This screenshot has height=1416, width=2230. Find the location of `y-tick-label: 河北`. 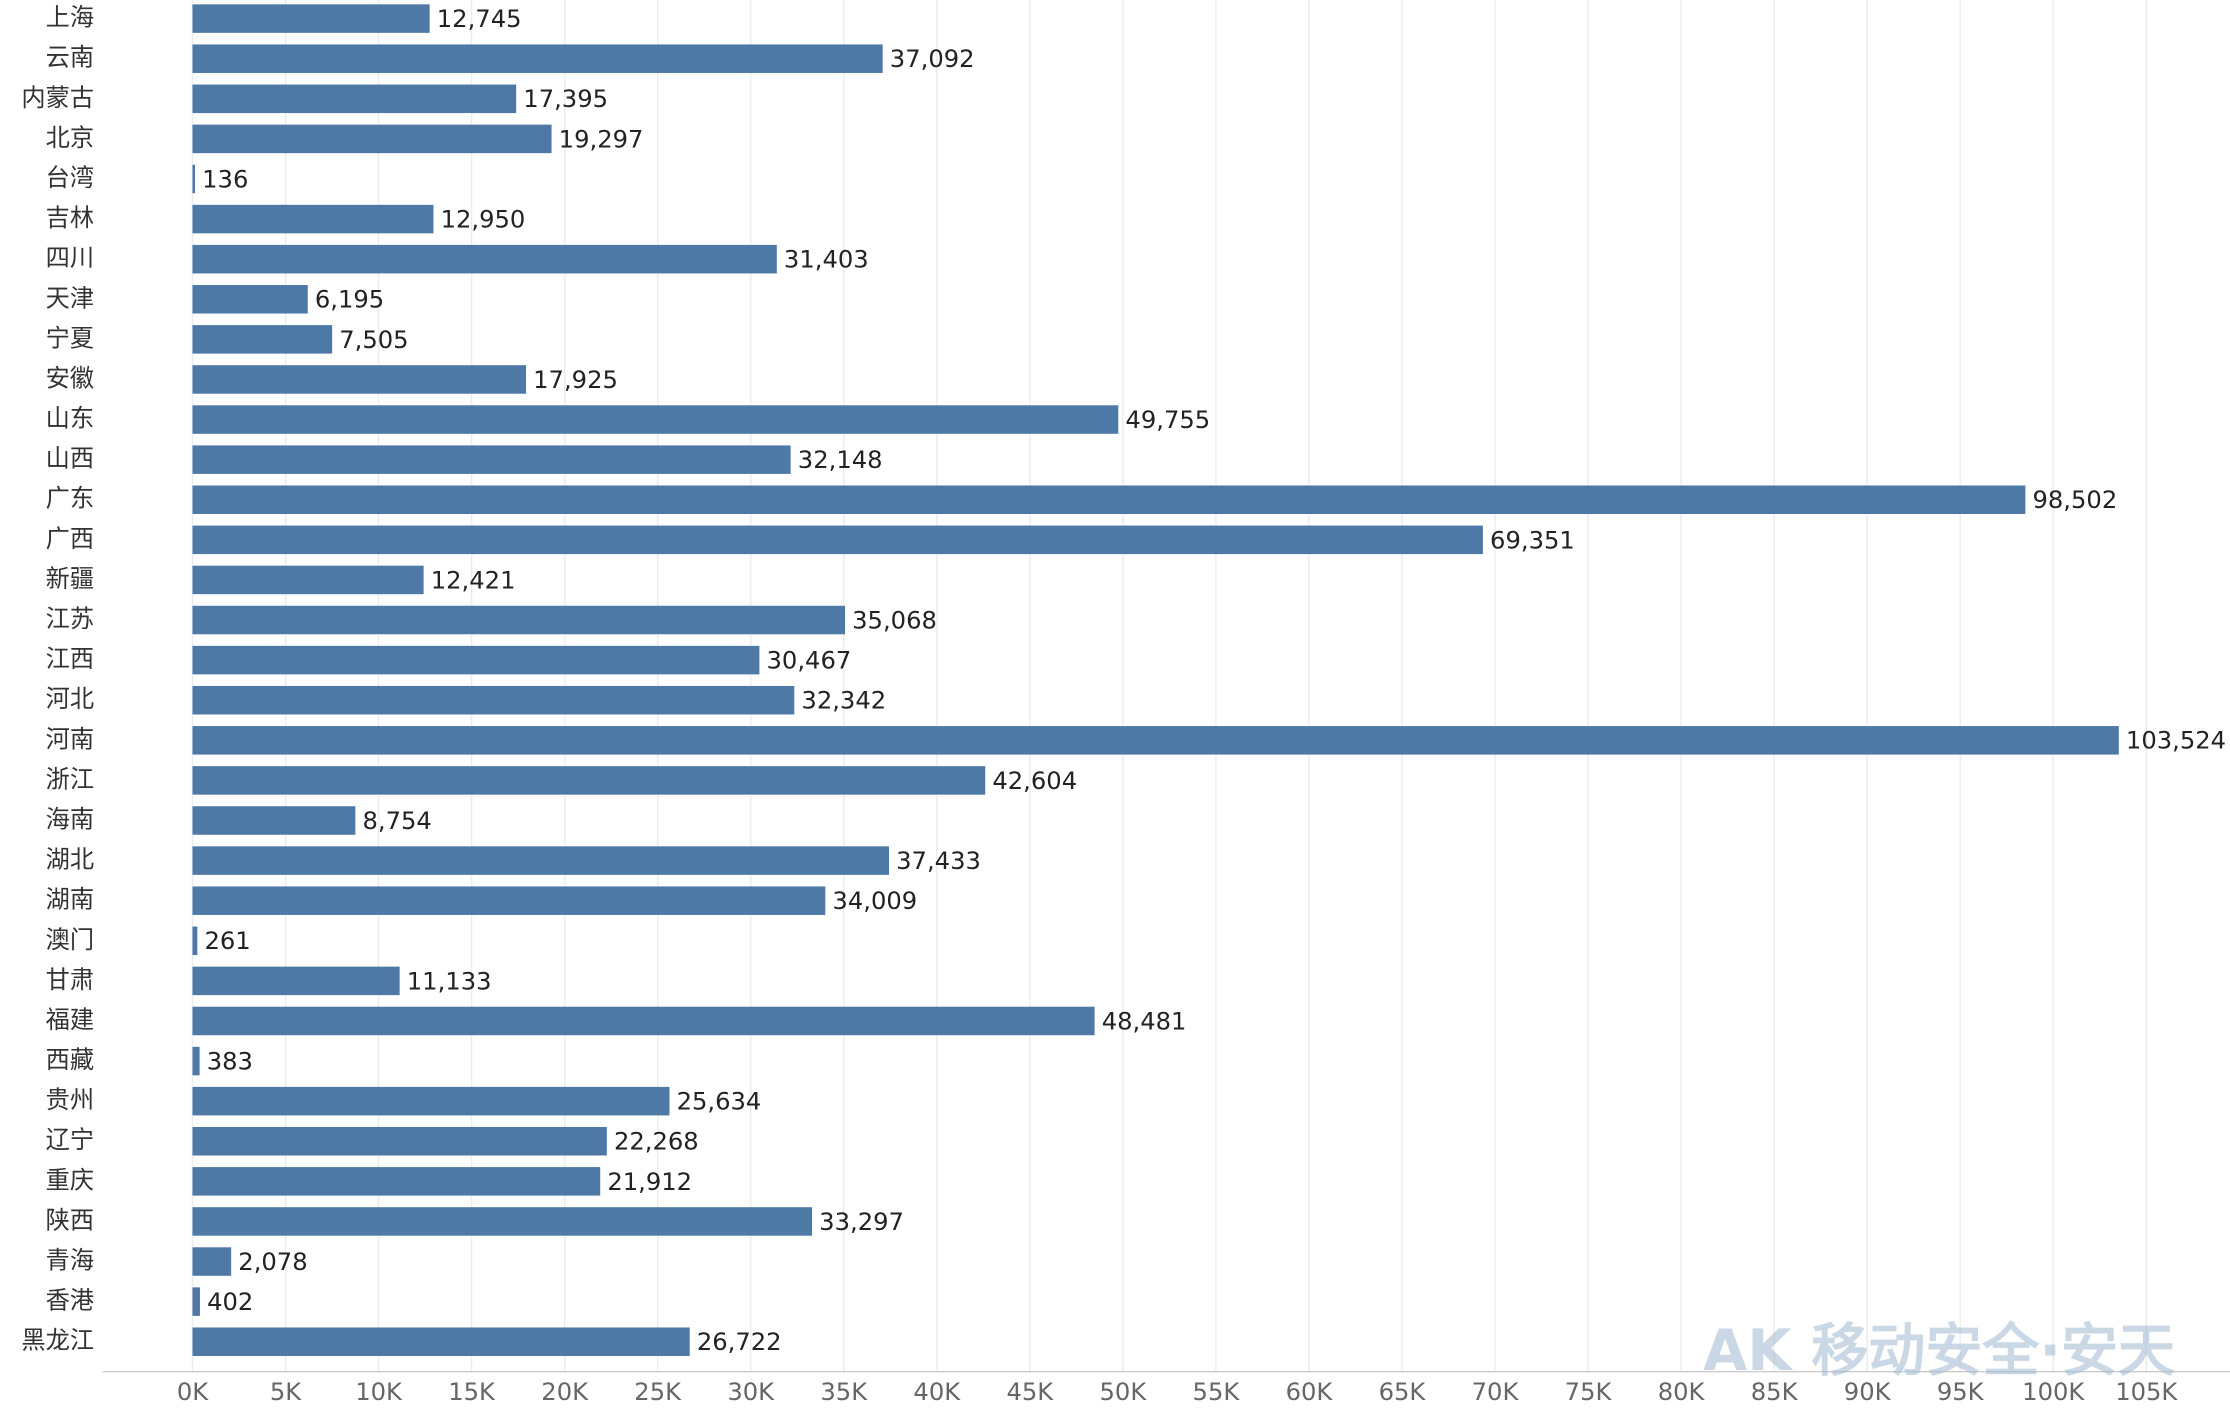

y-tick-label: 河北 is located at coordinates (70, 699).